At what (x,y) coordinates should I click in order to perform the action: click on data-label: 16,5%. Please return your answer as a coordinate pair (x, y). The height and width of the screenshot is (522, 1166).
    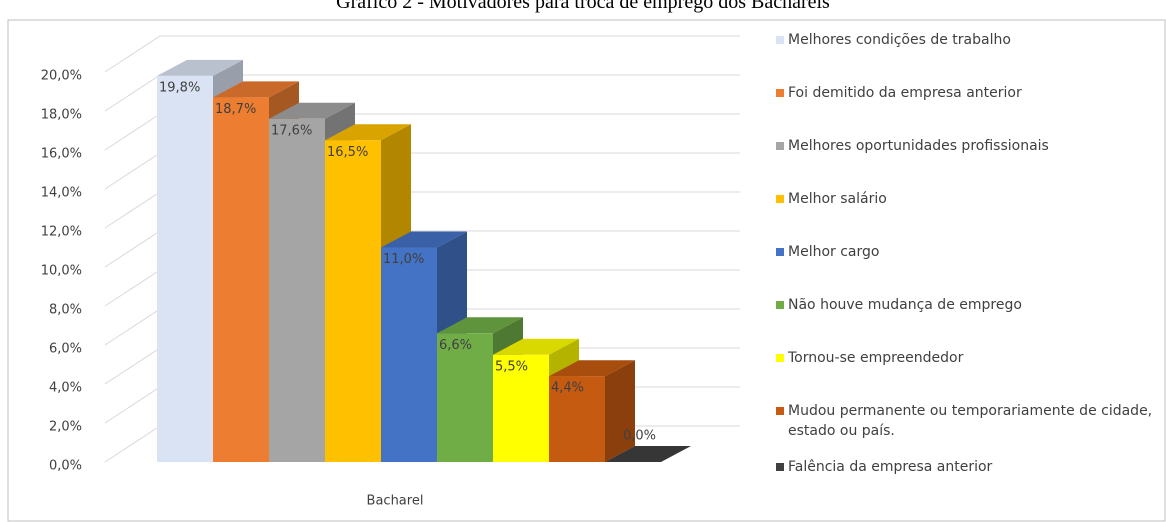
    Looking at the image, I should click on (347, 152).